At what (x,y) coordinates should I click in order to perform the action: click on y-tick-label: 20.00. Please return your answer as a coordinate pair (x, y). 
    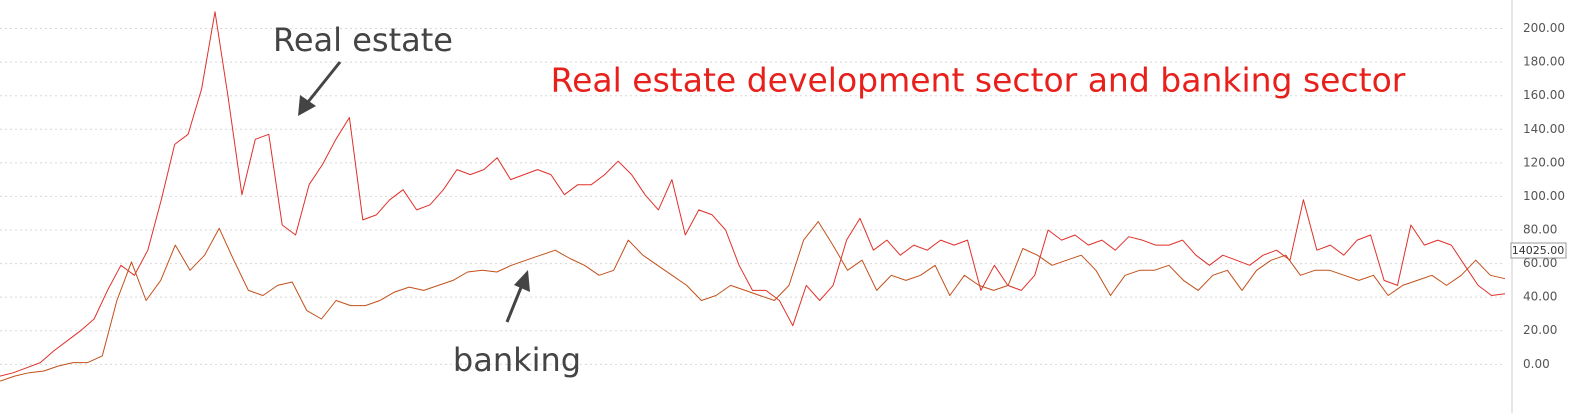
    Looking at the image, I should click on (1540, 330).